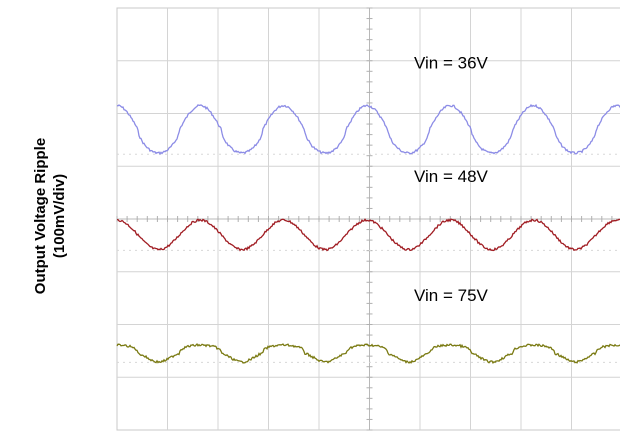 The image size is (620, 433). Describe the element at coordinates (451, 295) in the screenshot. I see `series-label: Vin = 75V` at that location.